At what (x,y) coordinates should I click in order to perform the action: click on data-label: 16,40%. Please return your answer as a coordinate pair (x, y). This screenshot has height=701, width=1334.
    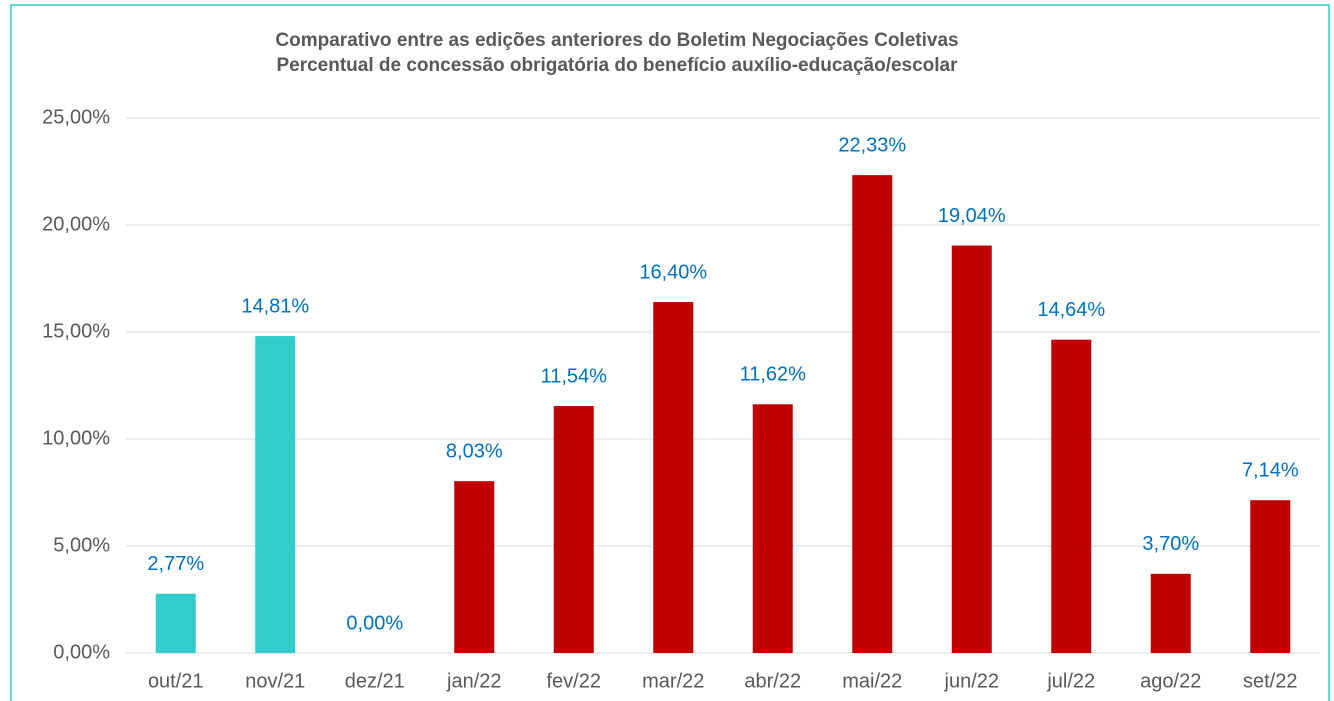
    Looking at the image, I should click on (673, 272).